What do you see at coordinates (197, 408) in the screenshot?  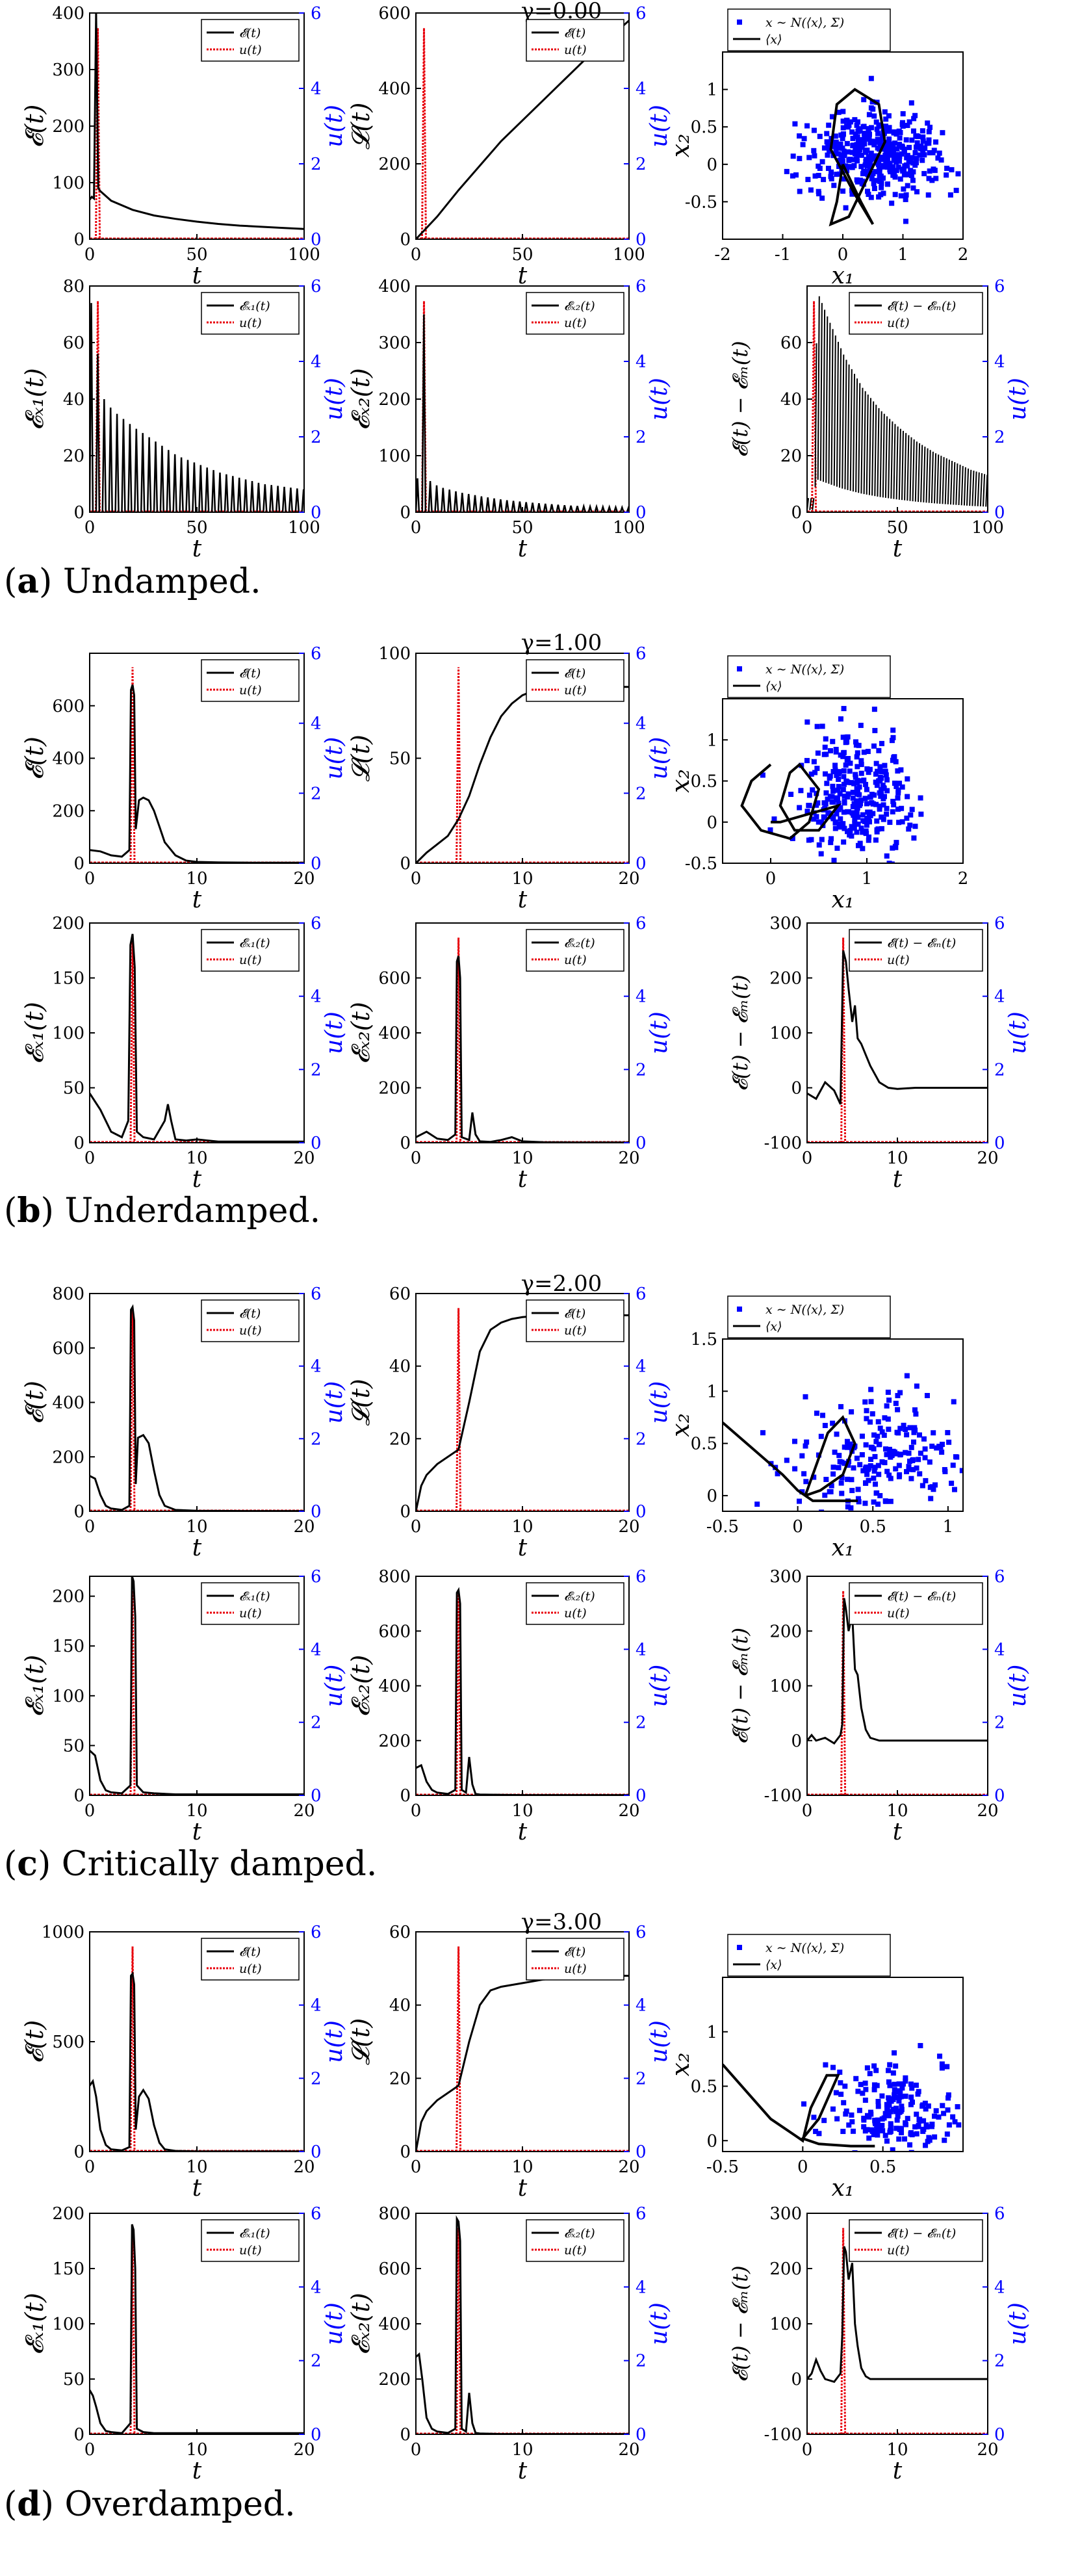 I see `oscillation-line` at bounding box center [197, 408].